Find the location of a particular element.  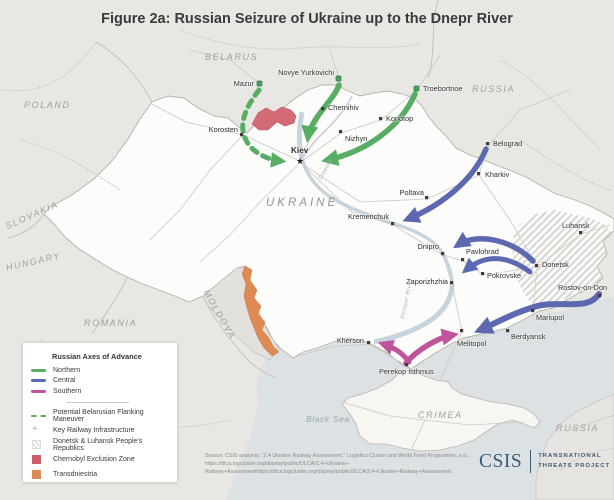

northern-line-swatch is located at coordinates (39, 370).